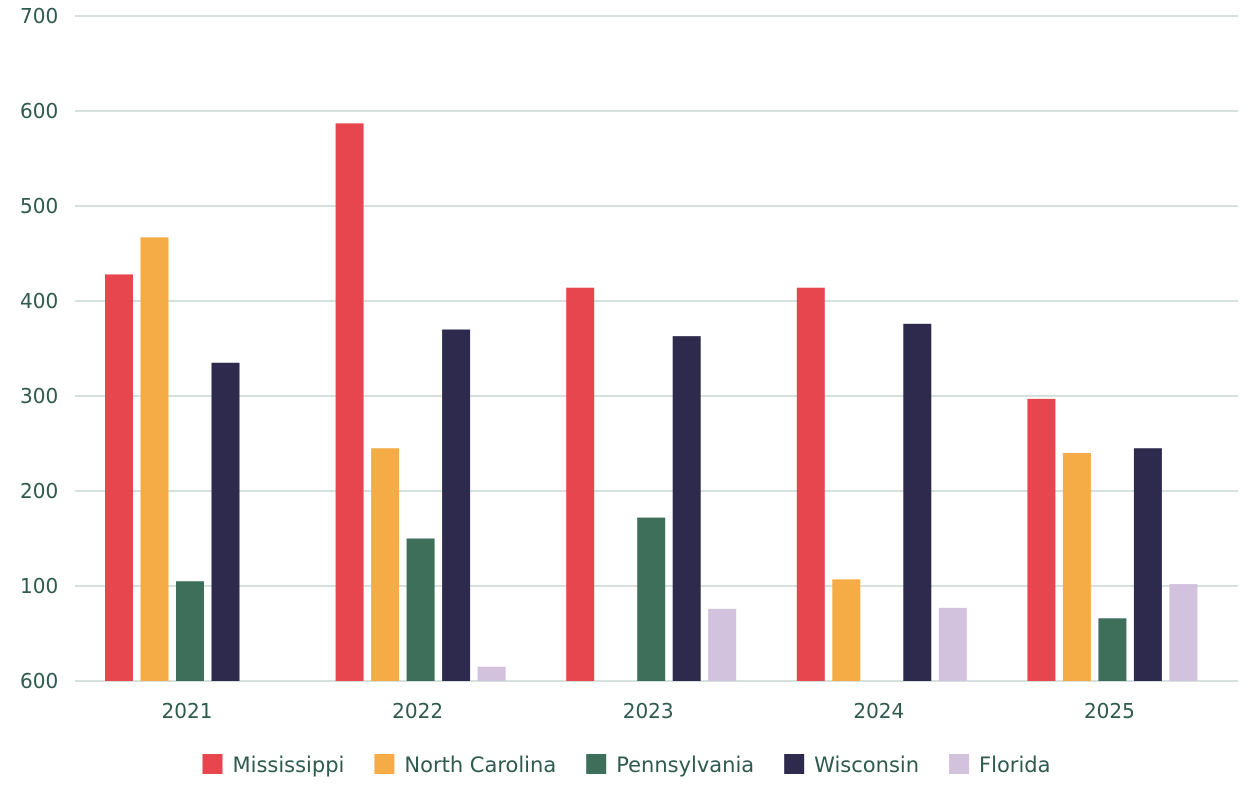  I want to click on legend-label: Wisconsin, so click(866, 765).